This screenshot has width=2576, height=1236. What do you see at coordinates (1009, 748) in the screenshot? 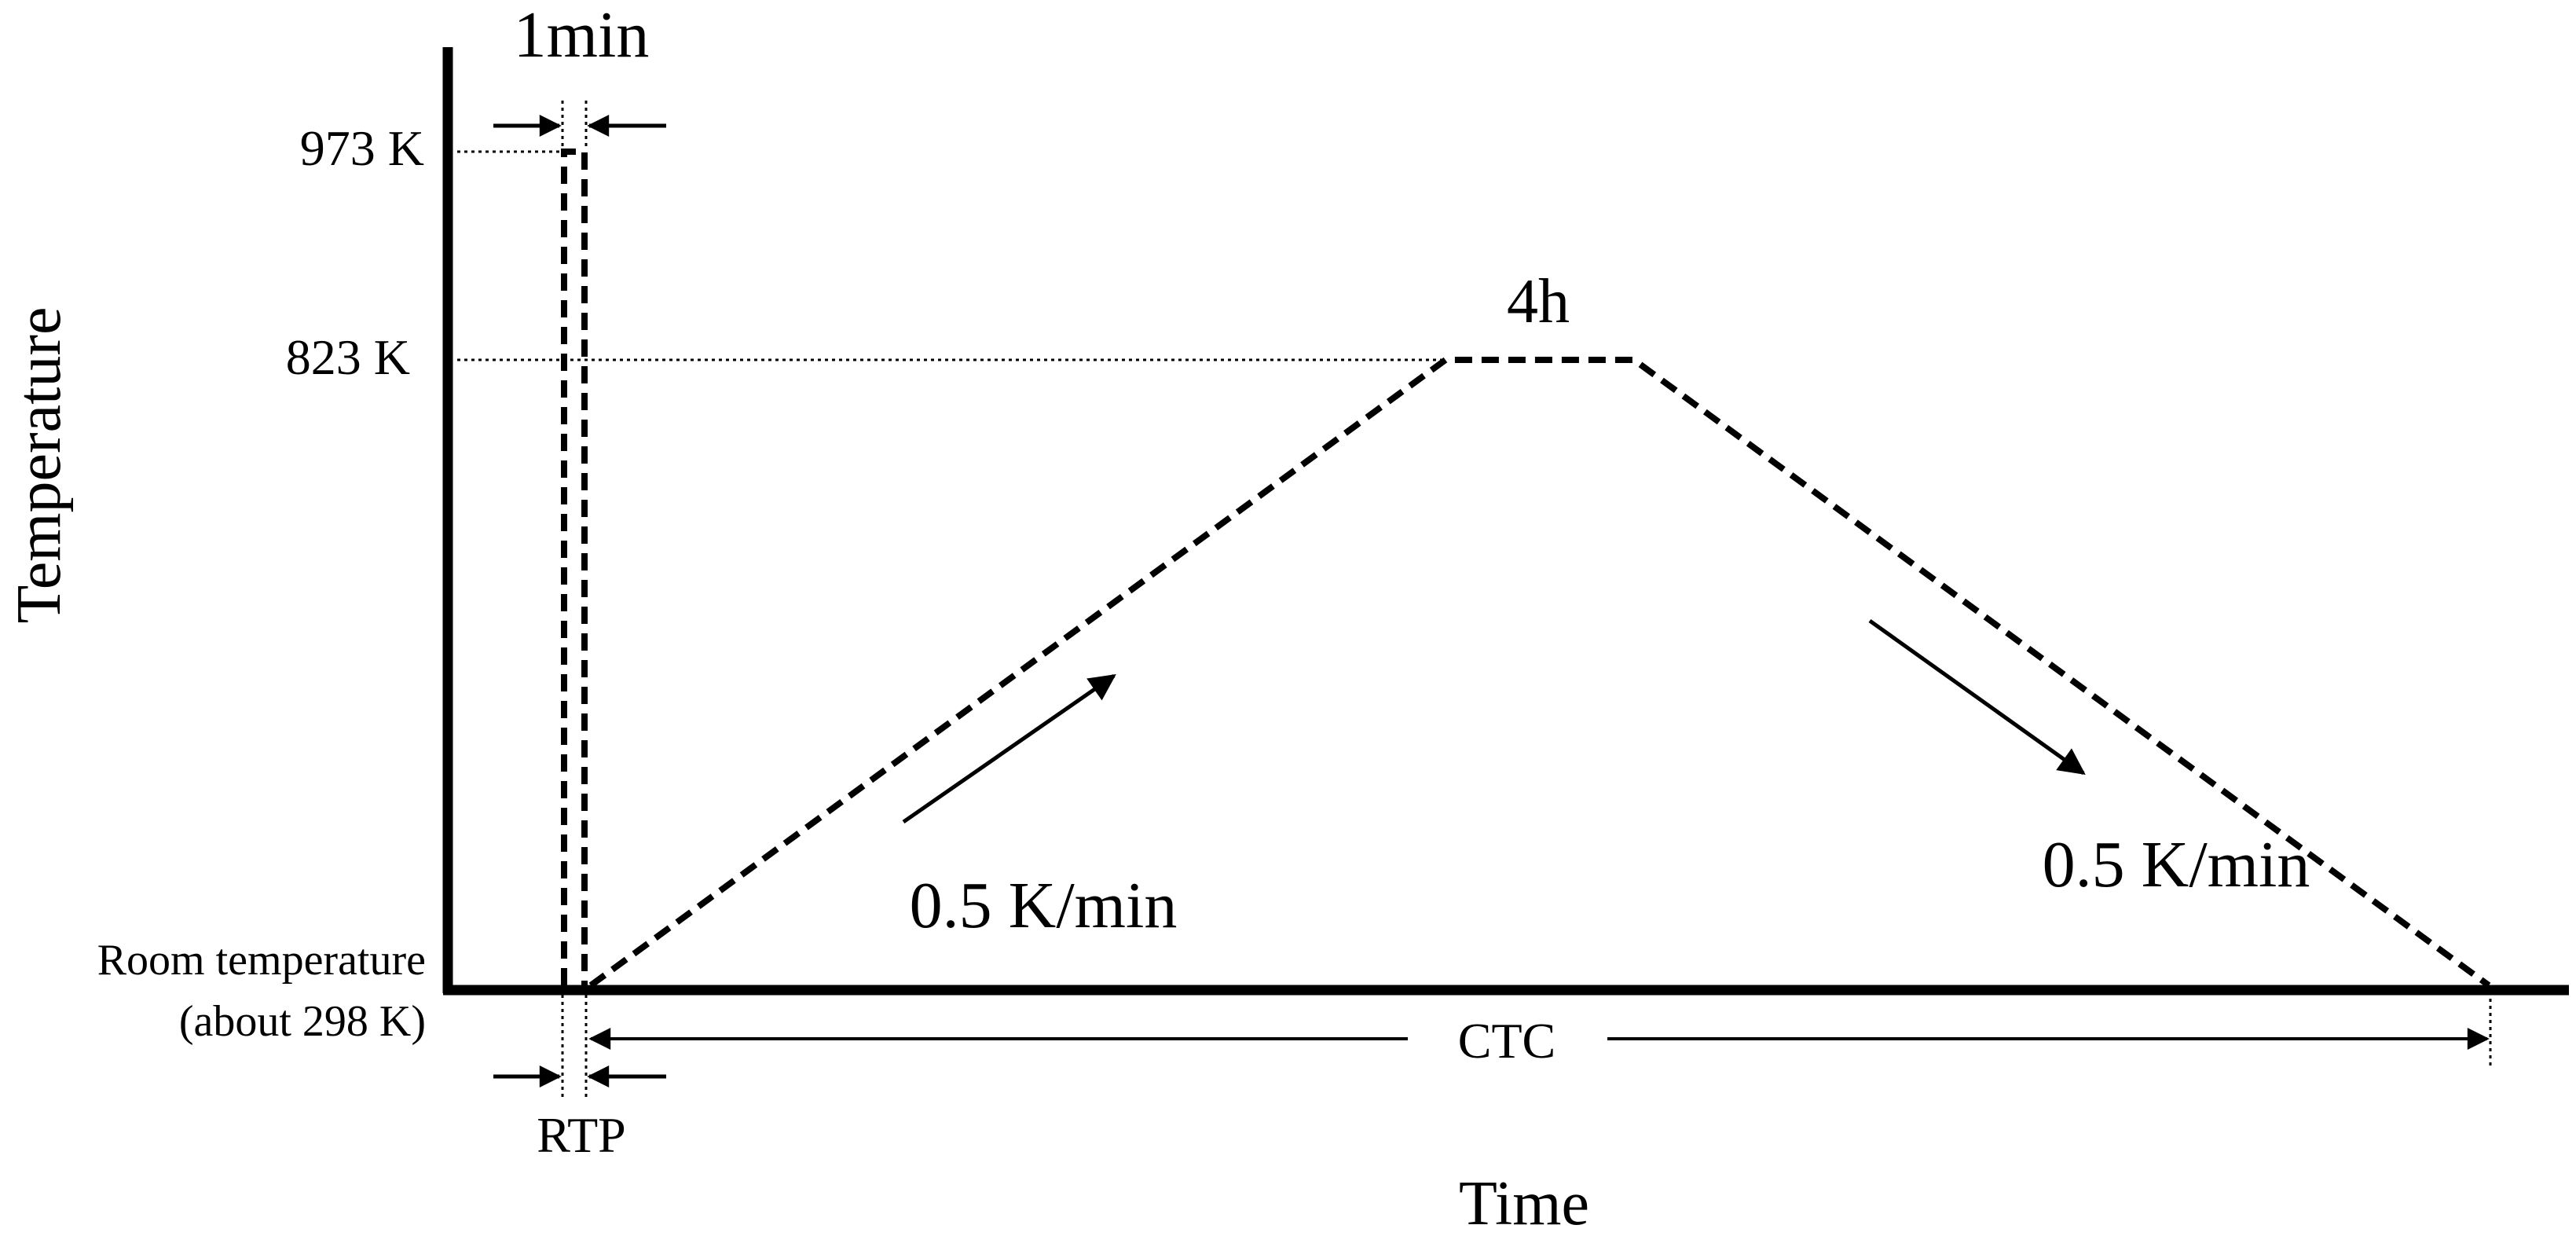
I see `heating-direction-arrow` at bounding box center [1009, 748].